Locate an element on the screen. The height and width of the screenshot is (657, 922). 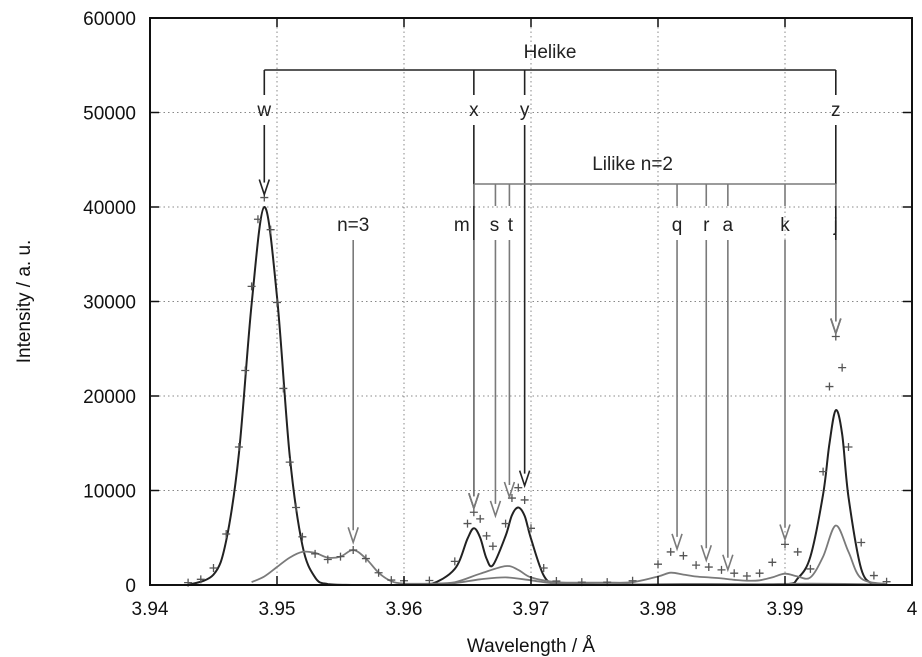
lilike-line-label-t: t is located at coordinates (511, 225).